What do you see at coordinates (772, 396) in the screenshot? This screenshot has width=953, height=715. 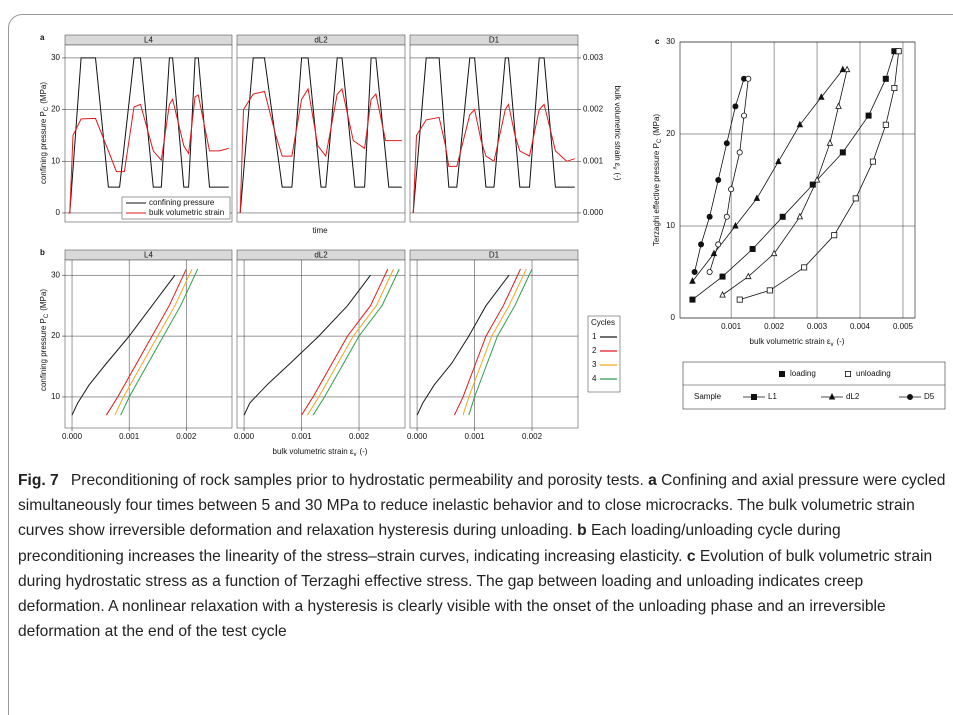 I see `legend-label: L1` at bounding box center [772, 396].